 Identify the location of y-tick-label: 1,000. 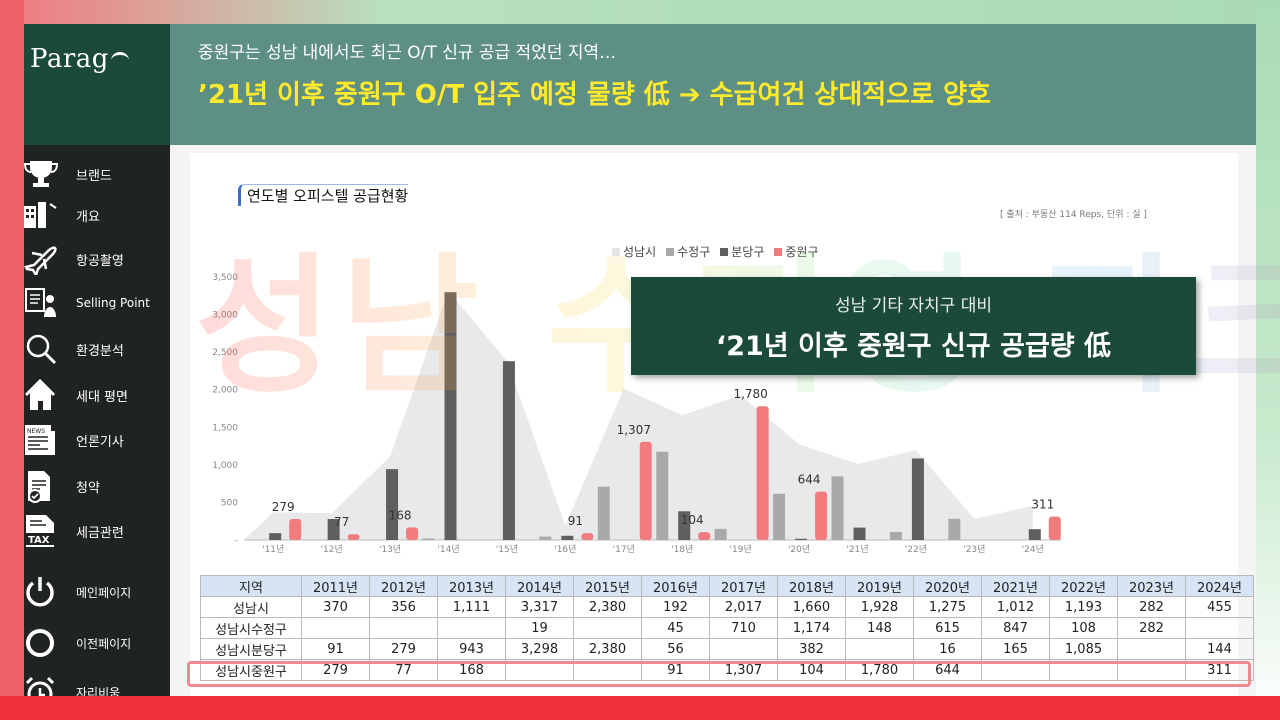
(225, 466).